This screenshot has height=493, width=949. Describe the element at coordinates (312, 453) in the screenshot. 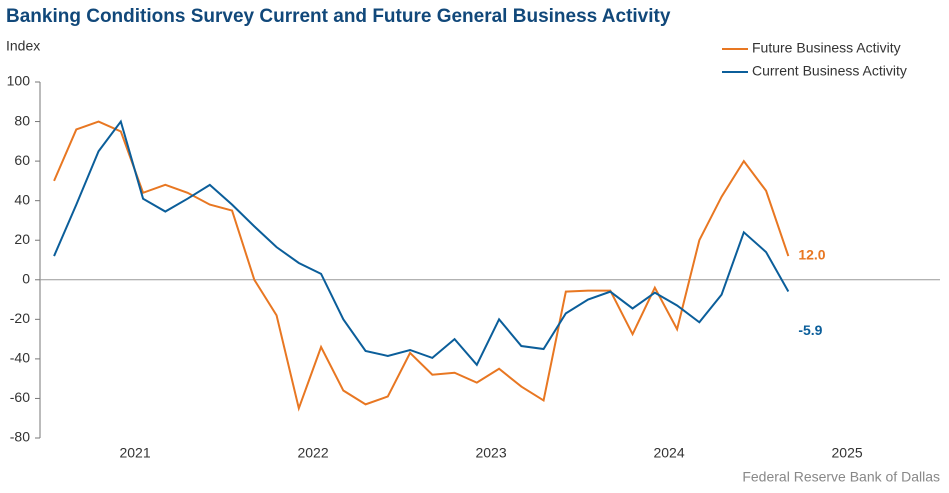

I see `x-tick-label: 2022` at that location.